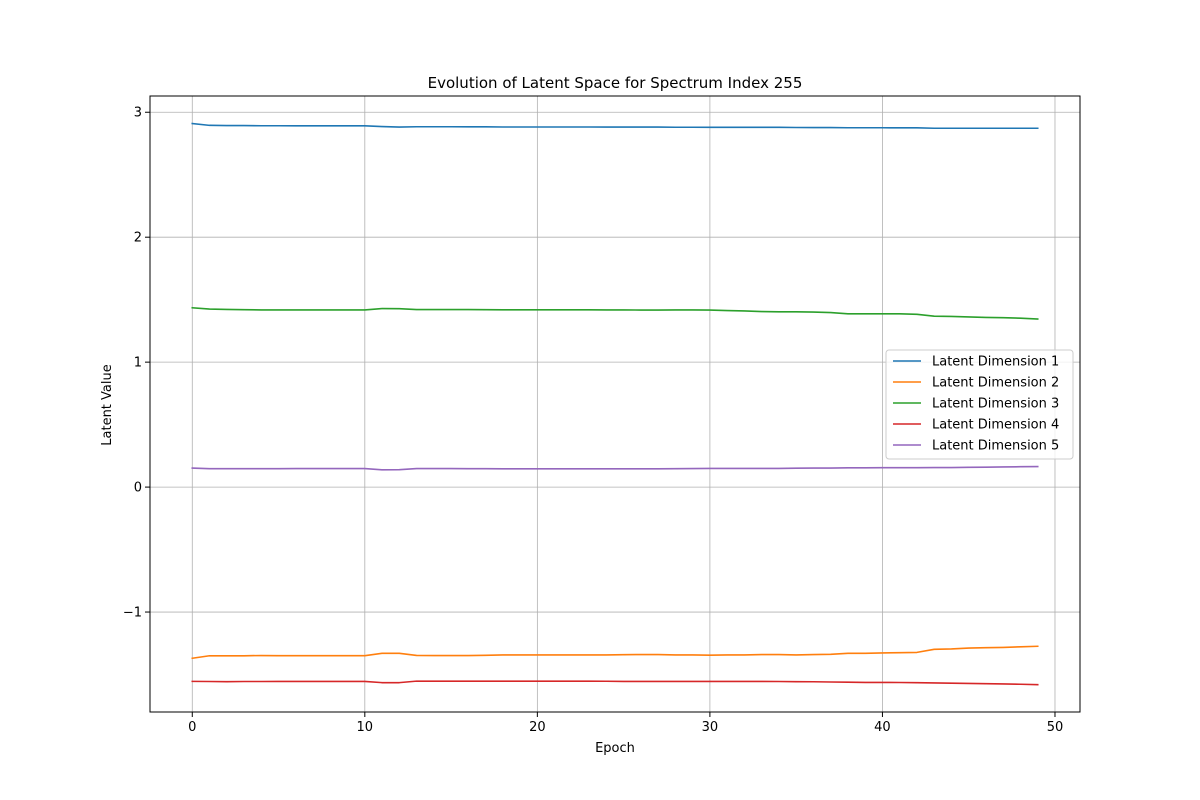 This screenshot has height=800, width=1200. I want to click on x-tick-label: 40, so click(882, 727).